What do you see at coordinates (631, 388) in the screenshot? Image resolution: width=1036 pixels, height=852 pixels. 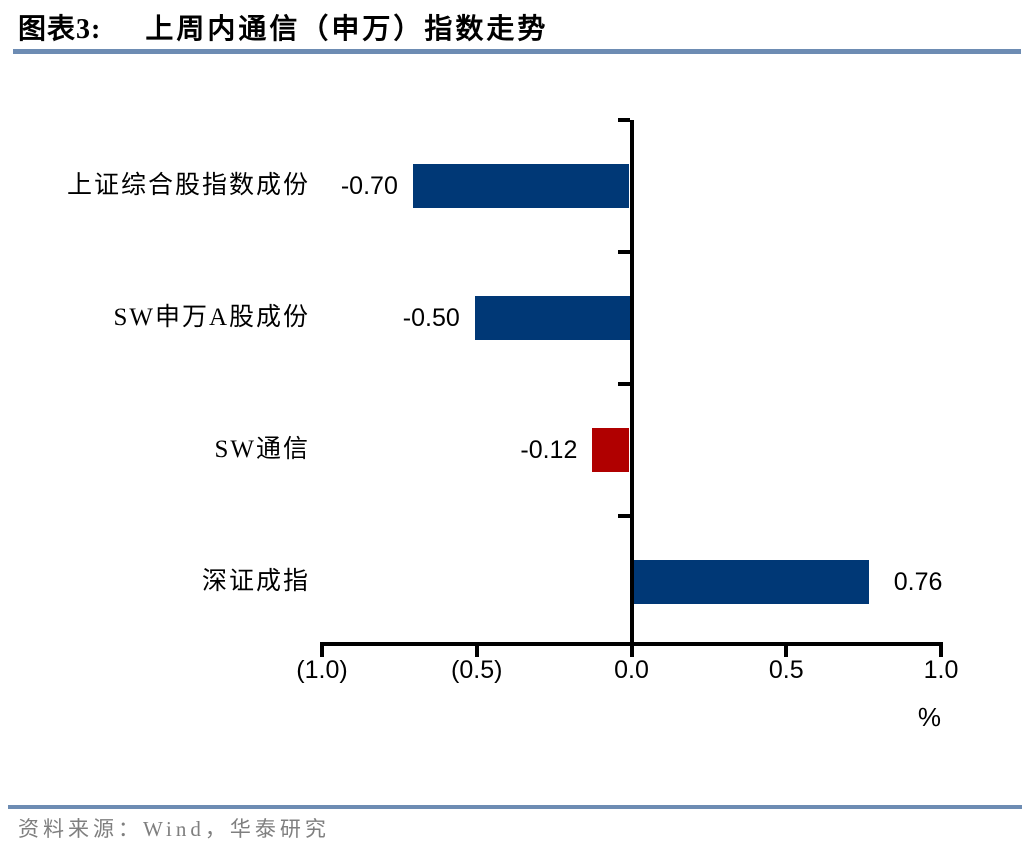 I see `category-axis-line` at bounding box center [631, 388].